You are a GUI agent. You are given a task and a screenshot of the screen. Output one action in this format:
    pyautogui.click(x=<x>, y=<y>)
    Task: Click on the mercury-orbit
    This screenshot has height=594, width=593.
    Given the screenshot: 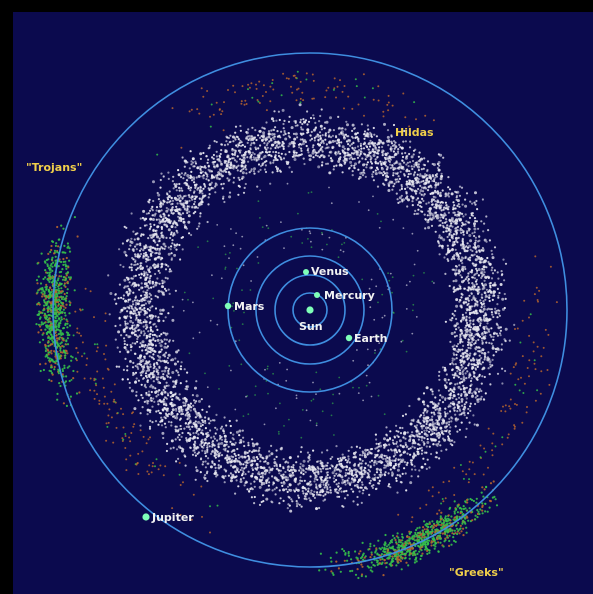 What is the action you would take?
    pyautogui.click(x=310, y=310)
    